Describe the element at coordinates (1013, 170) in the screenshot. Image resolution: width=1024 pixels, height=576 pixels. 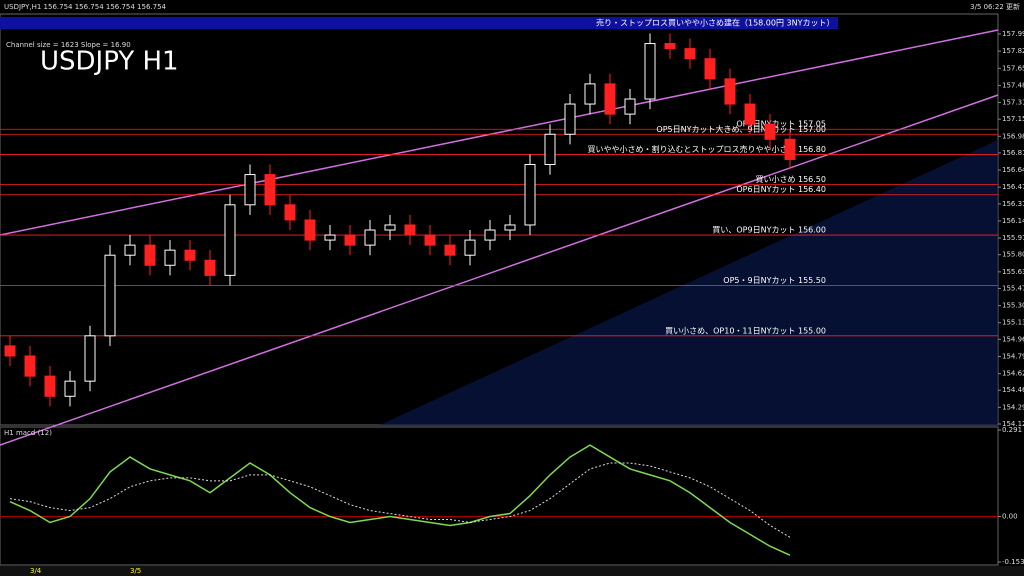
I see `y-tick-label: 156.645` at that location.